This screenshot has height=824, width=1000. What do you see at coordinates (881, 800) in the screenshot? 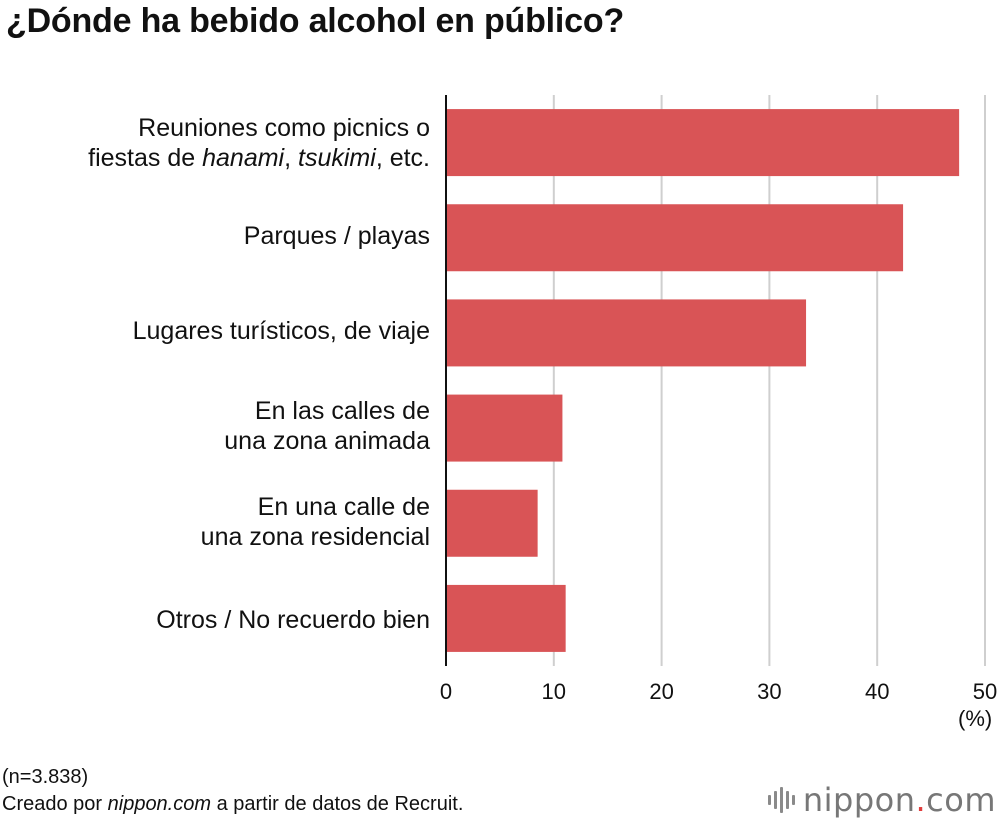
I see `nippon-logo: nippon.com` at bounding box center [881, 800].